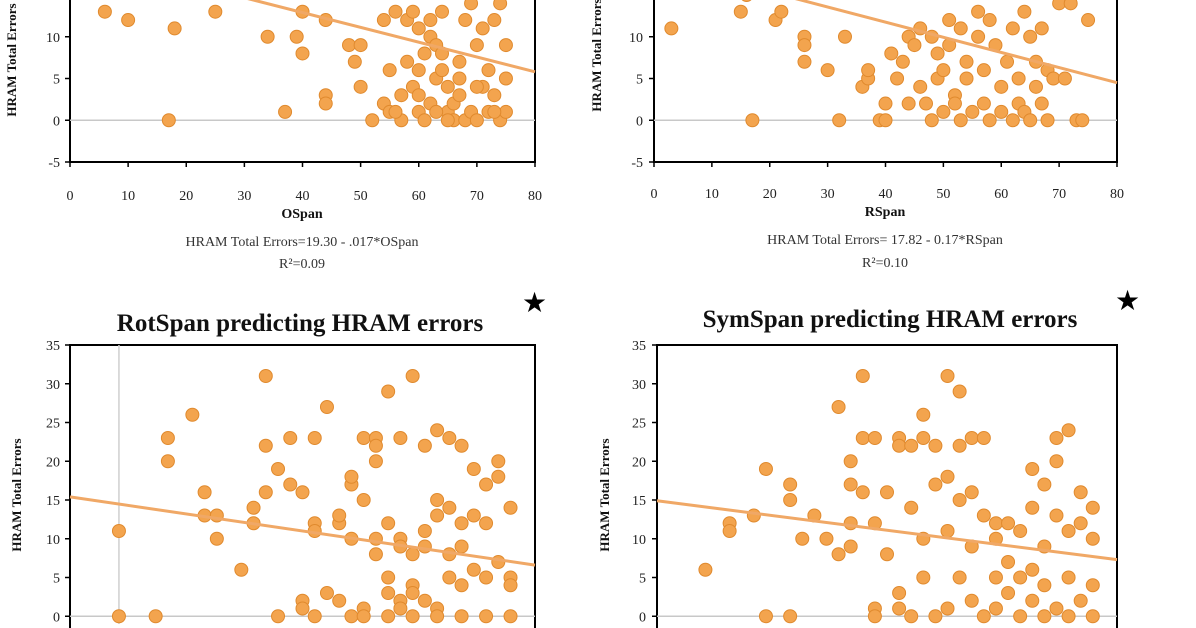 The height and width of the screenshot is (628, 1196). What do you see at coordinates (639, 501) in the screenshot?
I see `y-tick-label: 15` at bounding box center [639, 501].